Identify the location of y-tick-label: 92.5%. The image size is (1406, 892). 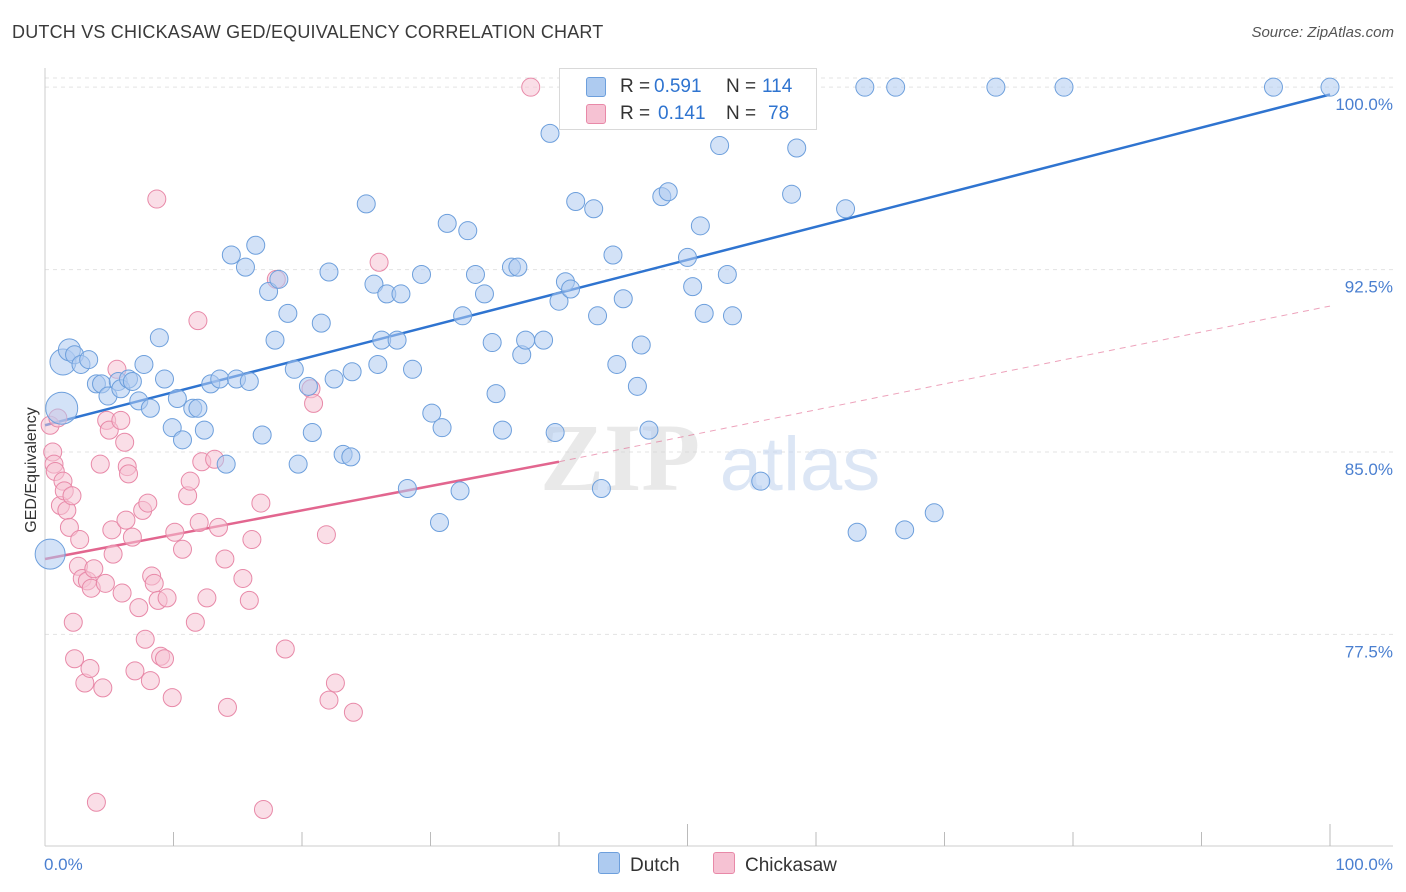
(1369, 287).